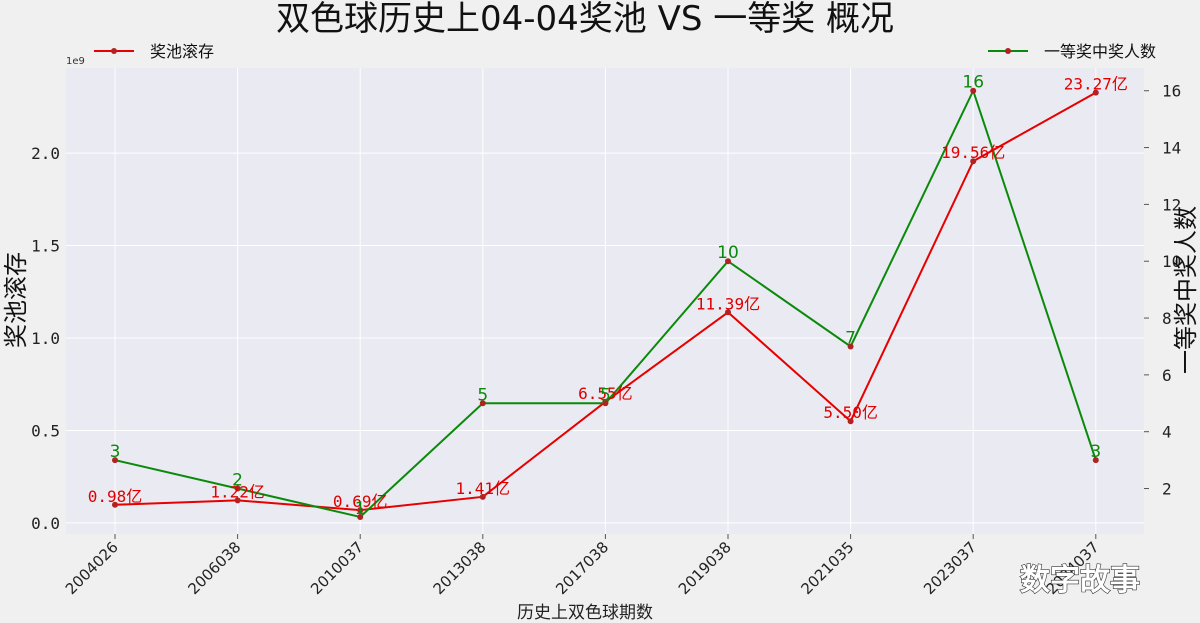  What do you see at coordinates (1186, 290) in the screenshot?
I see `right-y-axis-label: 一等奖中奖人数` at bounding box center [1186, 290].